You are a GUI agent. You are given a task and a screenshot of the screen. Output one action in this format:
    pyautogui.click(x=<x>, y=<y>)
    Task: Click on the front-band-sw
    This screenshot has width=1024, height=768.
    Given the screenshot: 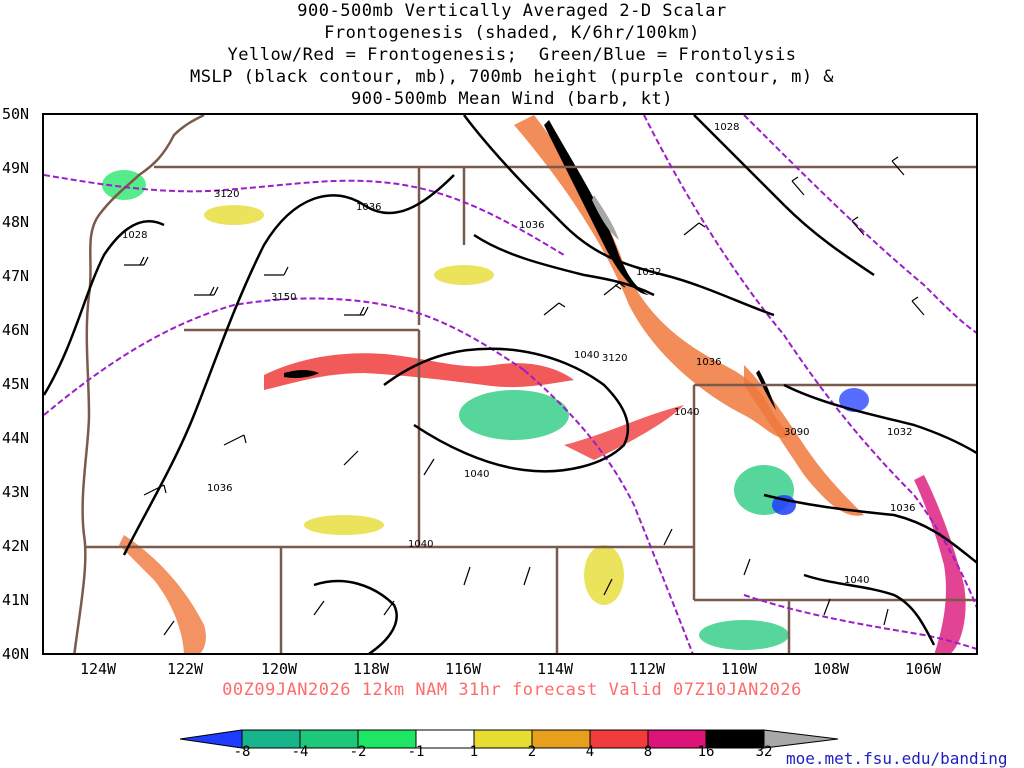 What is the action you would take?
    pyautogui.click(x=162, y=594)
    